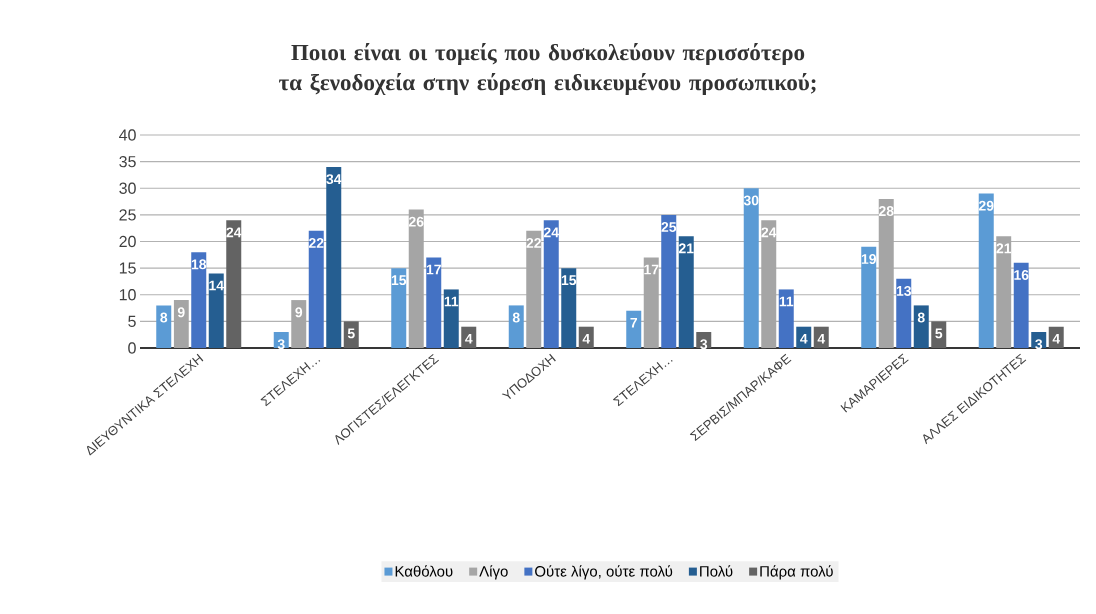 The width and height of the screenshot is (1096, 614). Describe the element at coordinates (127, 215) in the screenshot. I see `y-tick-label: 25` at that location.